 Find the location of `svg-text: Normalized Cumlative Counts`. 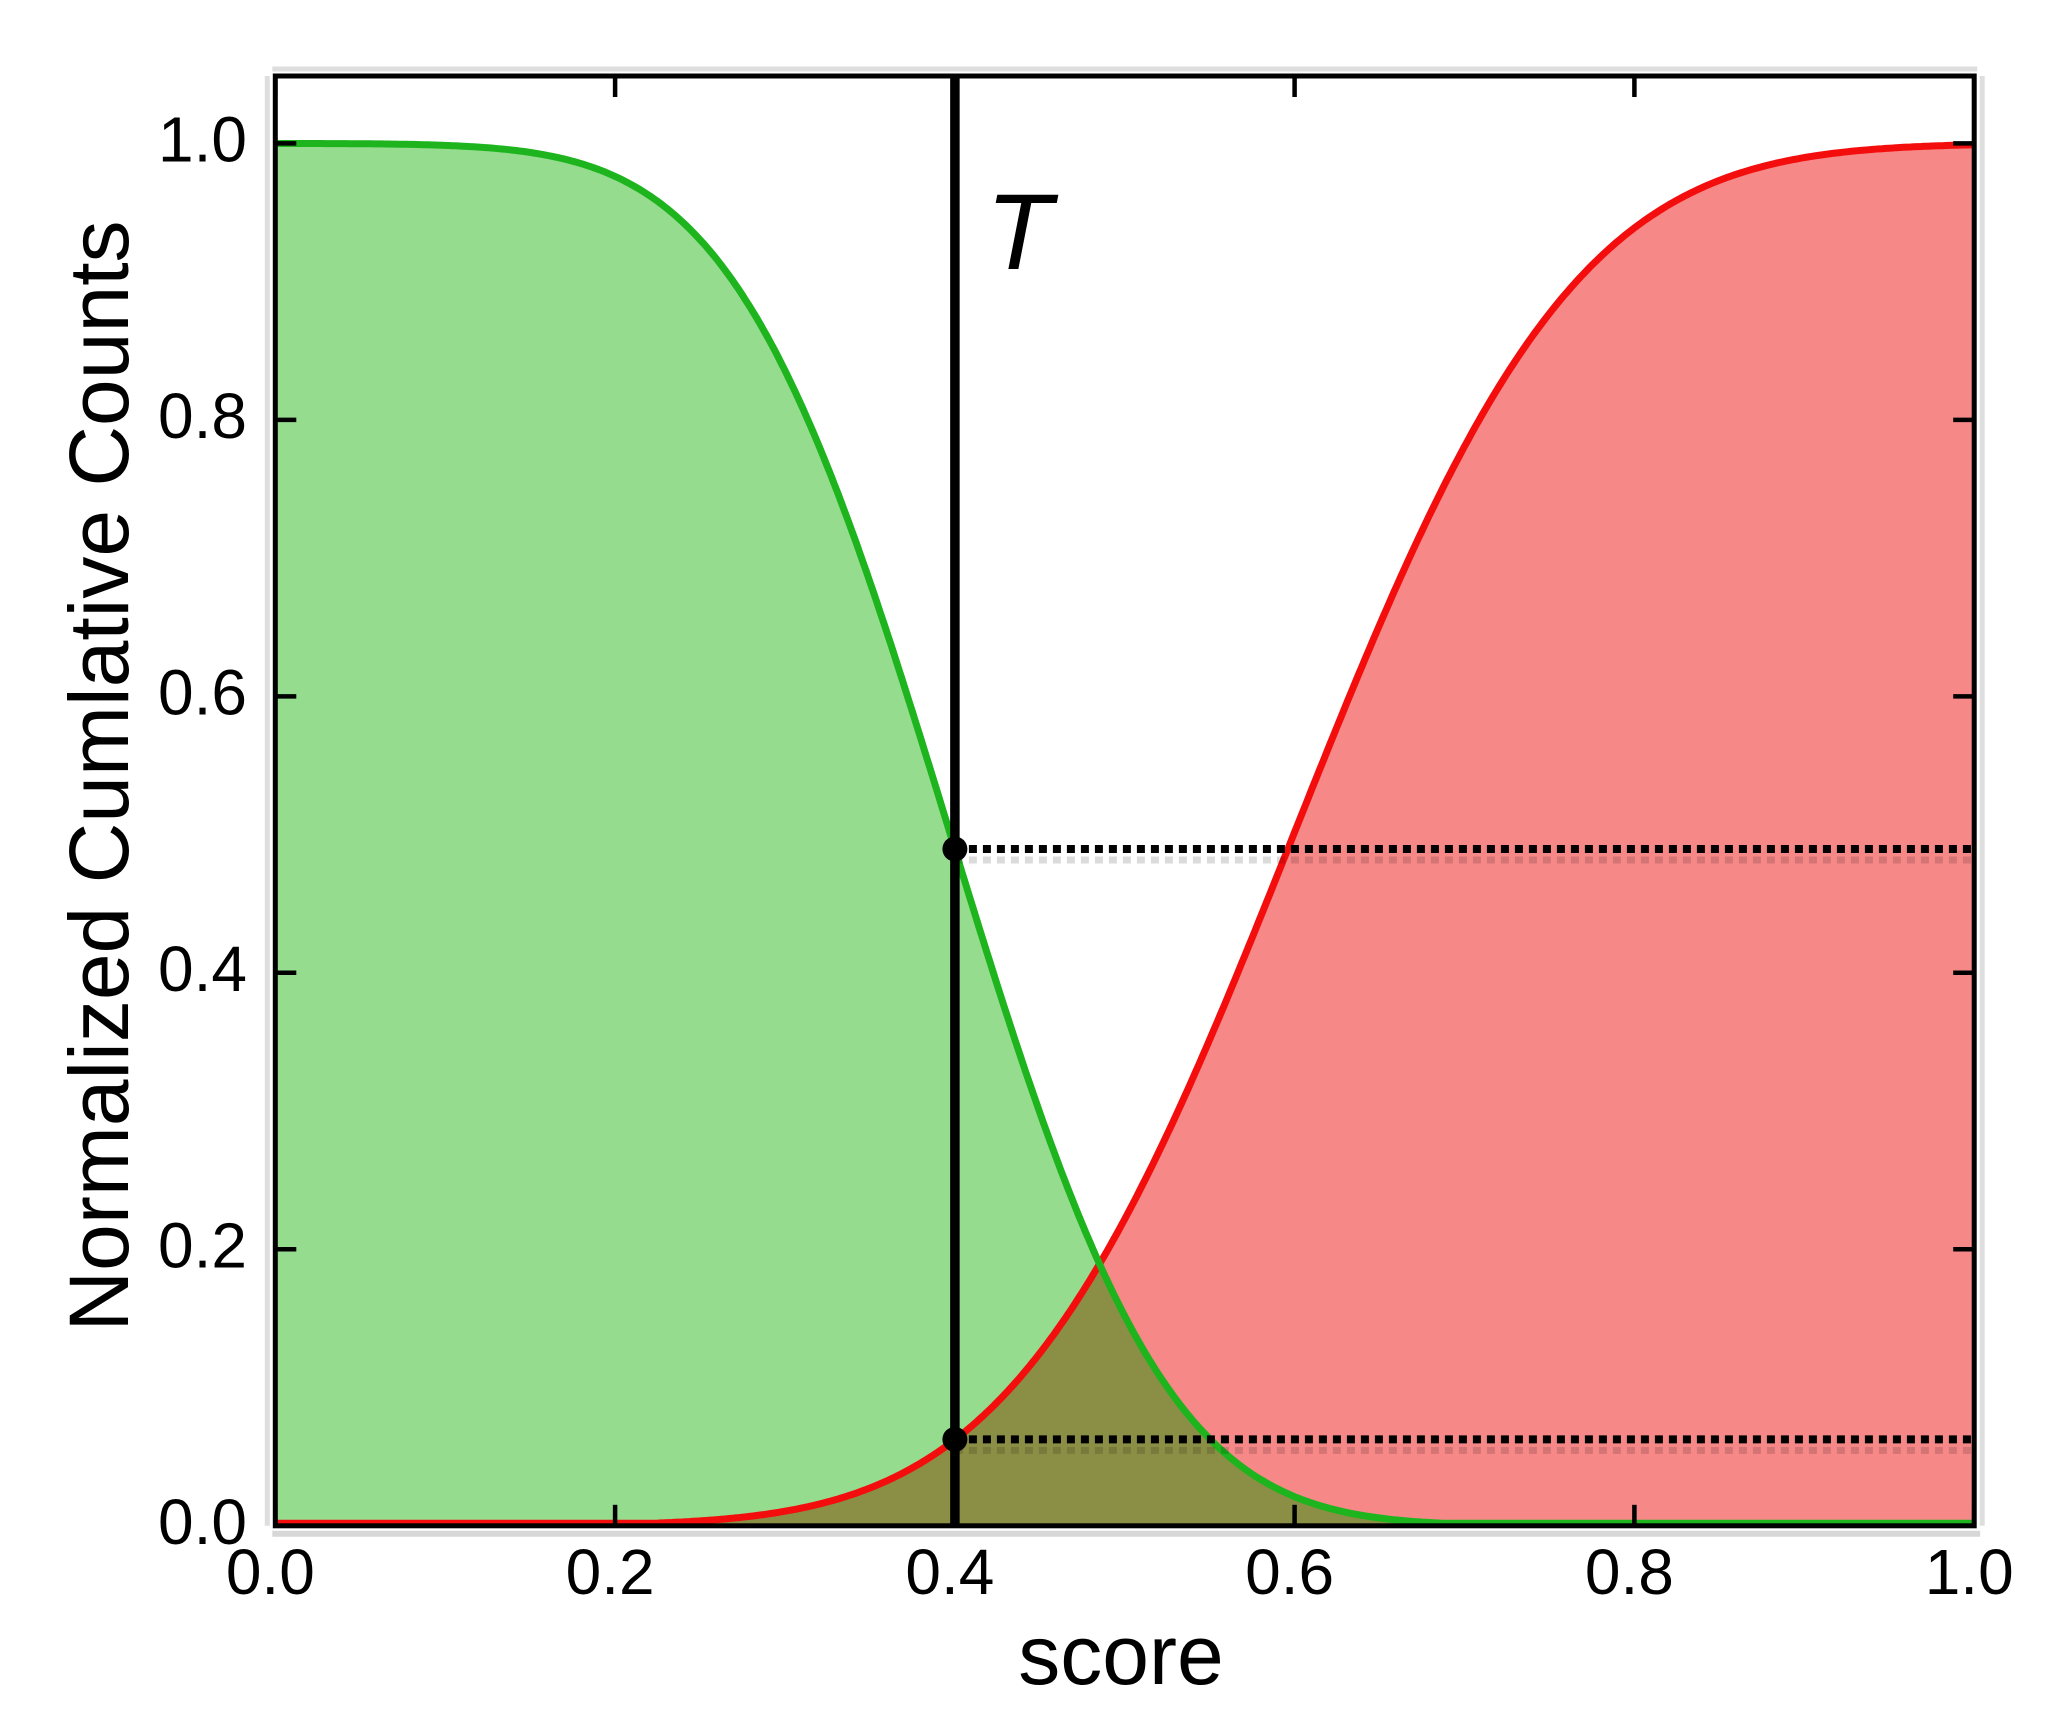

svg-text: Normalized Cumlative Counts is located at coordinates (99, 775).